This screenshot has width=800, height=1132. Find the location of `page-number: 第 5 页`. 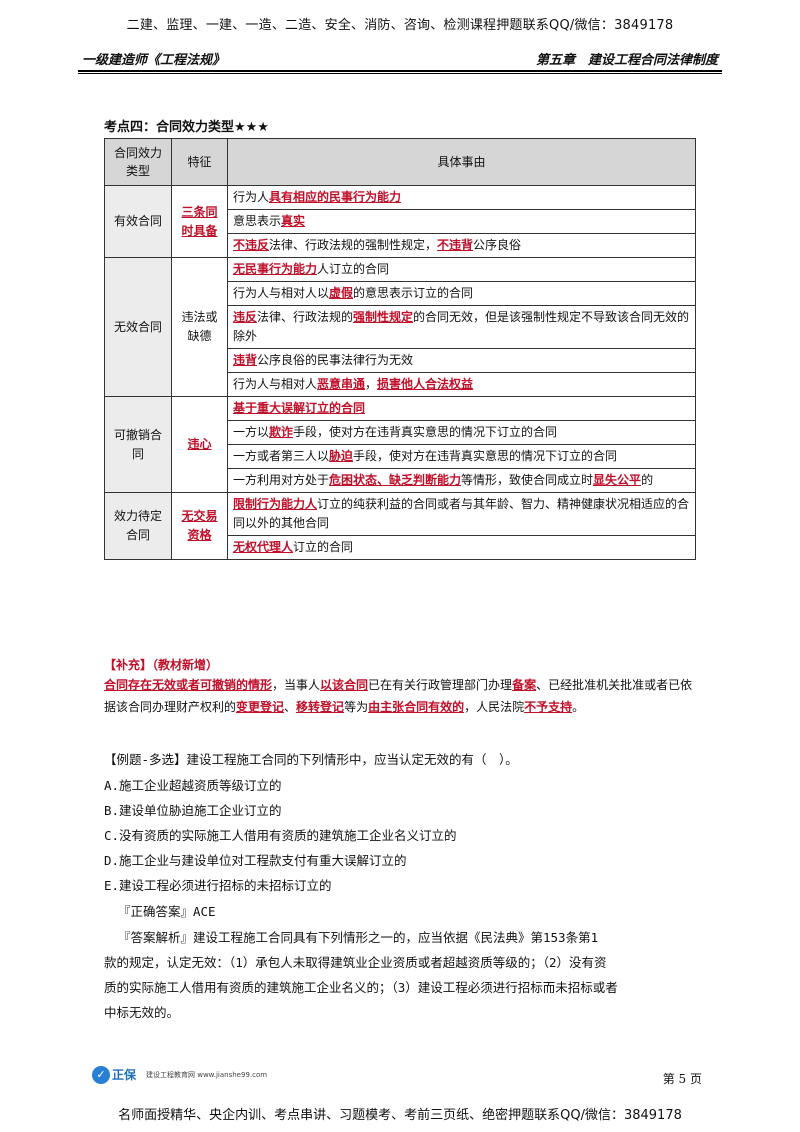

page-number: 第 5 页 is located at coordinates (682, 1079).